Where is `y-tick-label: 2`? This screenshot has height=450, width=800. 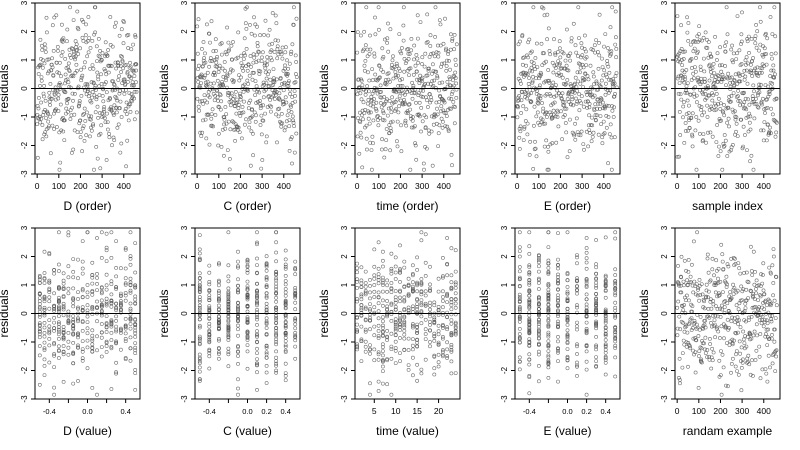
y-tick-label: 2 is located at coordinates (344, 256).